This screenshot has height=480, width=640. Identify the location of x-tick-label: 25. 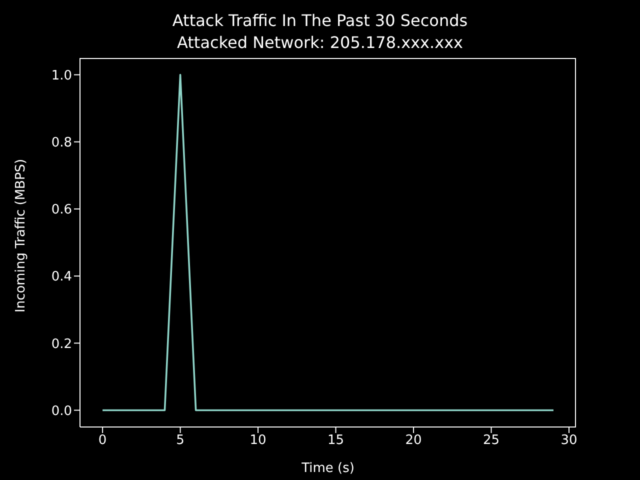
(491, 440).